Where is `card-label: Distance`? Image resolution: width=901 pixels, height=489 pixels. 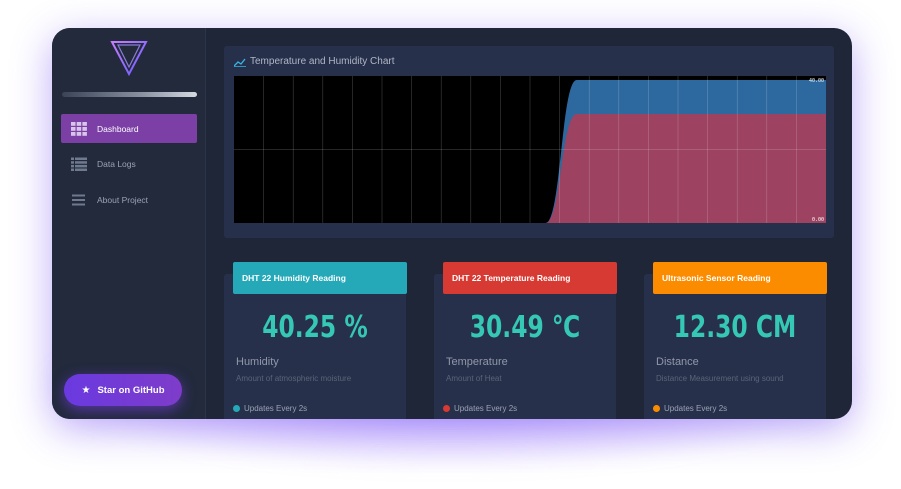
card-label: Distance is located at coordinates (677, 362).